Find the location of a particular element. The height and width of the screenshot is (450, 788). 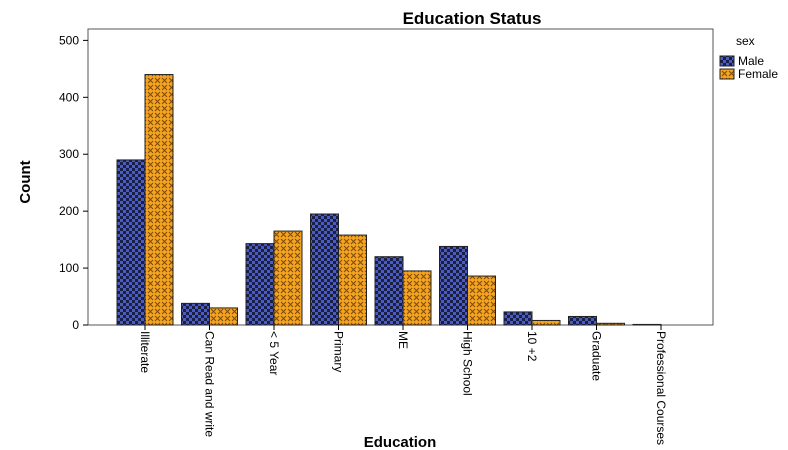

legend-swatch-male is located at coordinates (727, 61).